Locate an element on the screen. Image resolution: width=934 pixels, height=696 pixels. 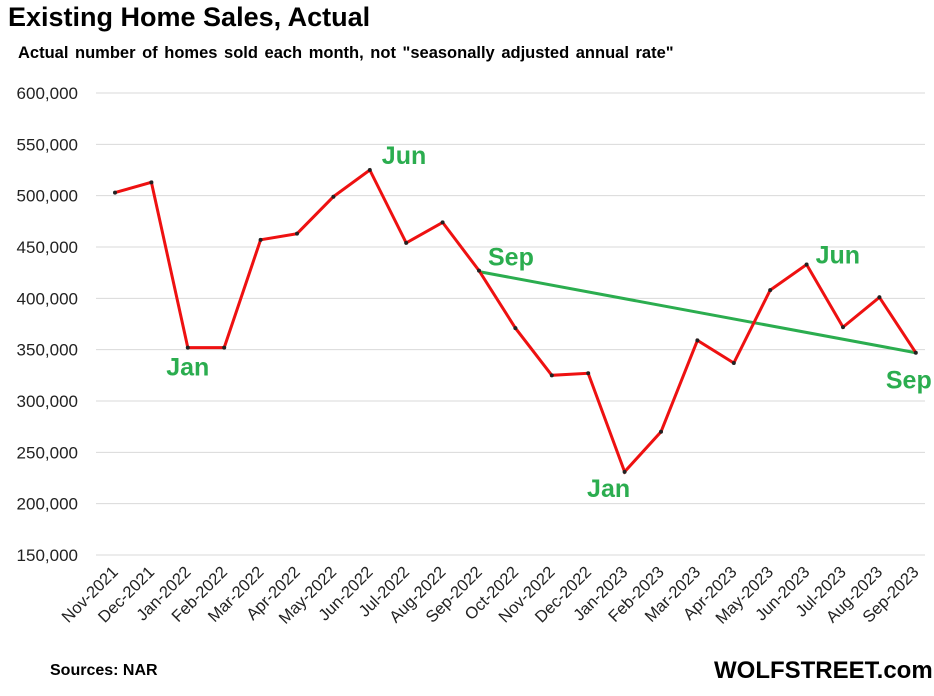
y-tick-label: 250,000 is located at coordinates (47, 452).